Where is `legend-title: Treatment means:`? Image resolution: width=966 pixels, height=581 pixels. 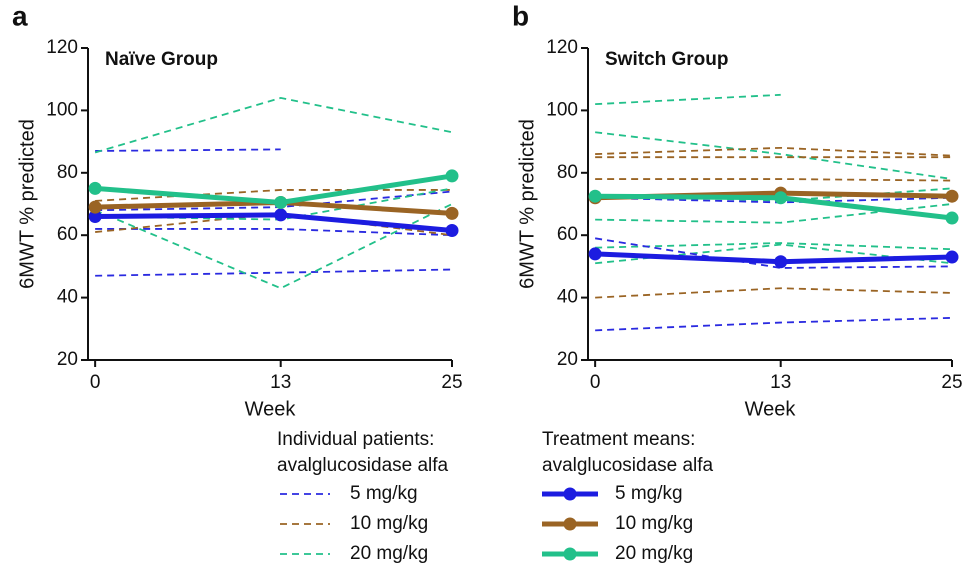 legend-title: Treatment means: is located at coordinates (618, 439).